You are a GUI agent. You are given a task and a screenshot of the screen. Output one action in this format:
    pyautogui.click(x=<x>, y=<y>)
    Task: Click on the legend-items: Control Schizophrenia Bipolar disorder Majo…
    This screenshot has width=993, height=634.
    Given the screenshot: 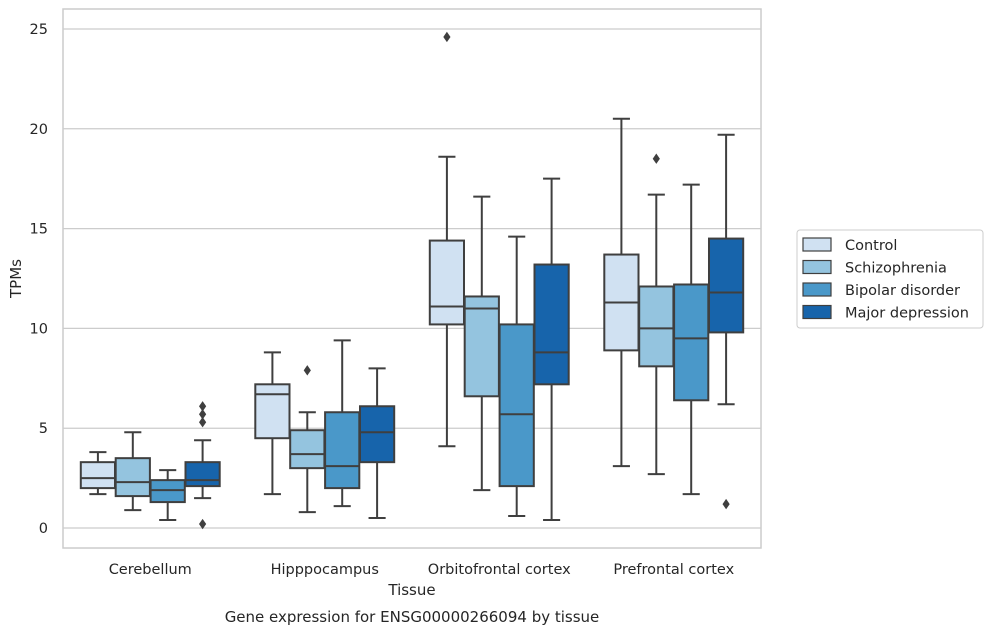 What is the action you would take?
    pyautogui.click(x=885, y=279)
    